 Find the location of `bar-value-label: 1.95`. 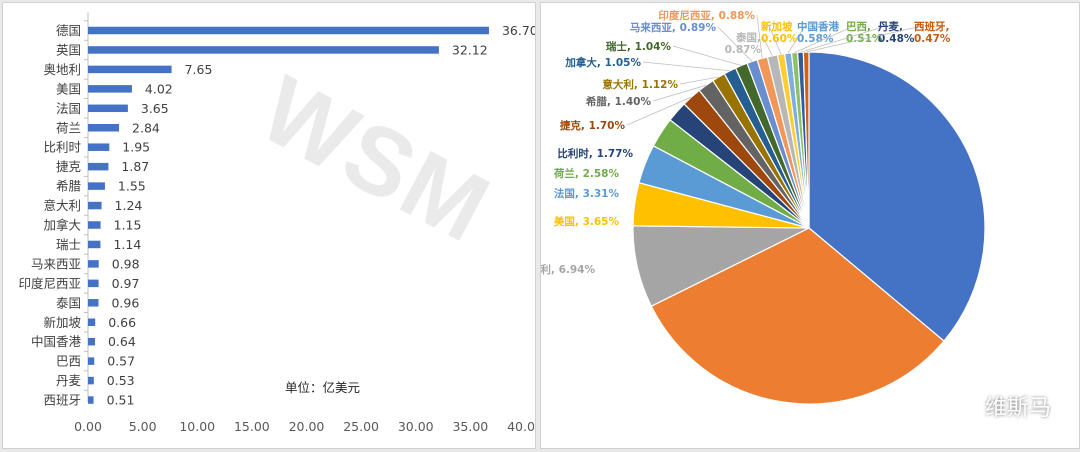

bar-value-label: 1.95 is located at coordinates (136, 147).